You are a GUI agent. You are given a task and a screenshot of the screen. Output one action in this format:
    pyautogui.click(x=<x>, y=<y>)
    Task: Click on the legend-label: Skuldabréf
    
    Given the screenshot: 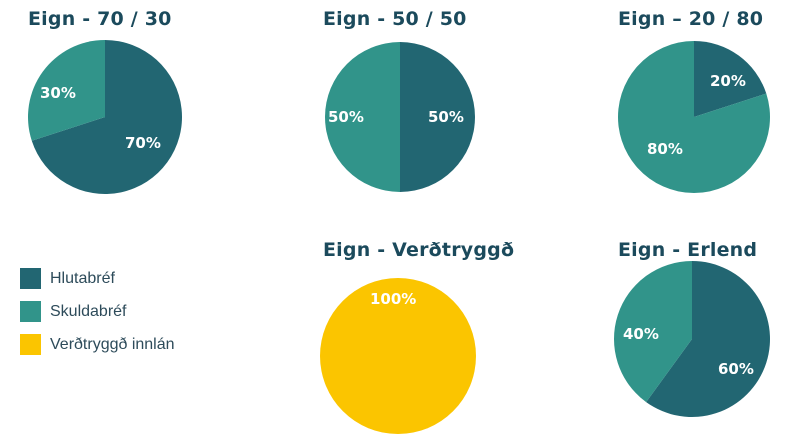 What is the action you would take?
    pyautogui.click(x=88, y=311)
    